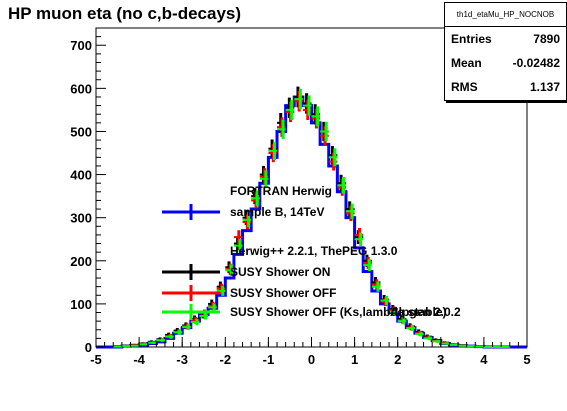 The image size is (567, 411). Describe the element at coordinates (484, 359) in the screenshot. I see `x-tick-label: 4` at that location.